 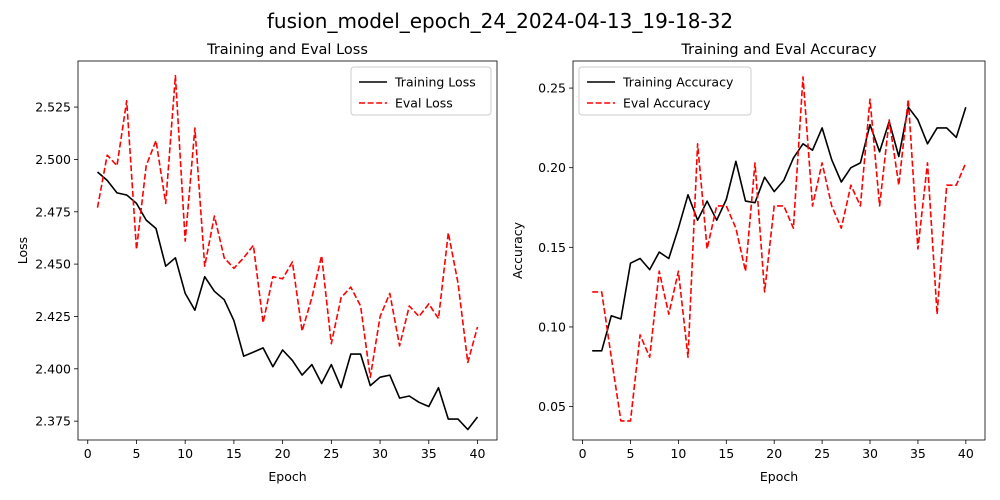 I want to click on legend-entry-label: Training Accuracy, so click(x=678, y=82).